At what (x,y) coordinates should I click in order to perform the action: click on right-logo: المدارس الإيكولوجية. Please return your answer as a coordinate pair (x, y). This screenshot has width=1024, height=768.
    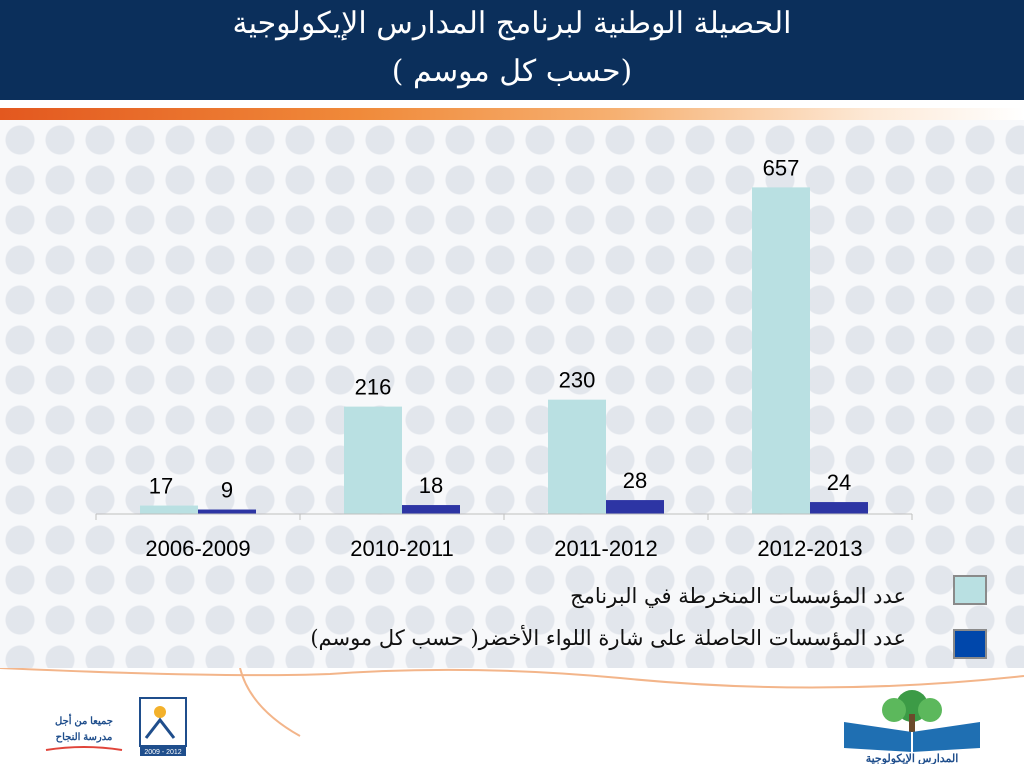
    Looking at the image, I should click on (912, 727).